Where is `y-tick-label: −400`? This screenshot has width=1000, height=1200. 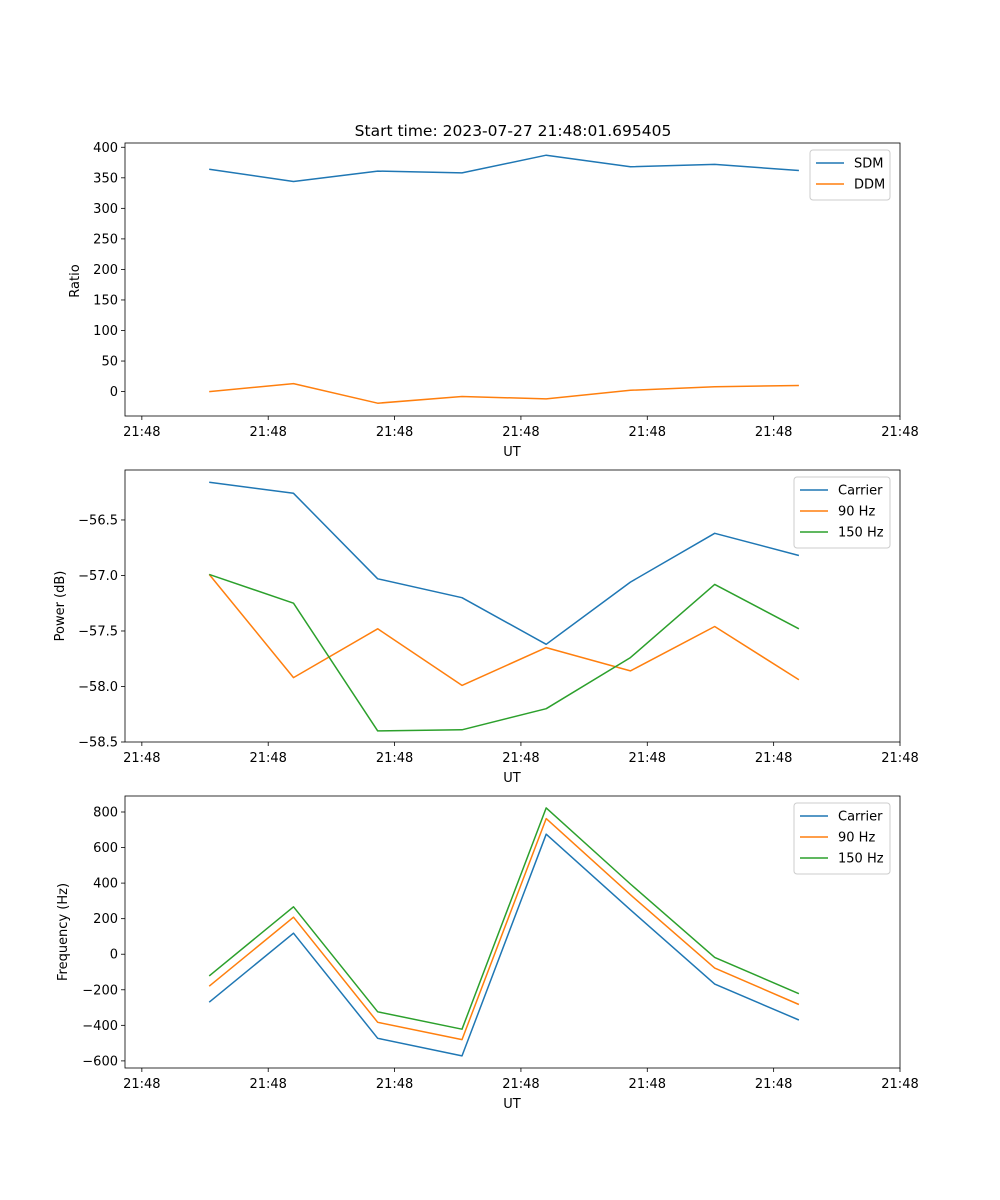 y-tick-label: −400 is located at coordinates (100, 1026).